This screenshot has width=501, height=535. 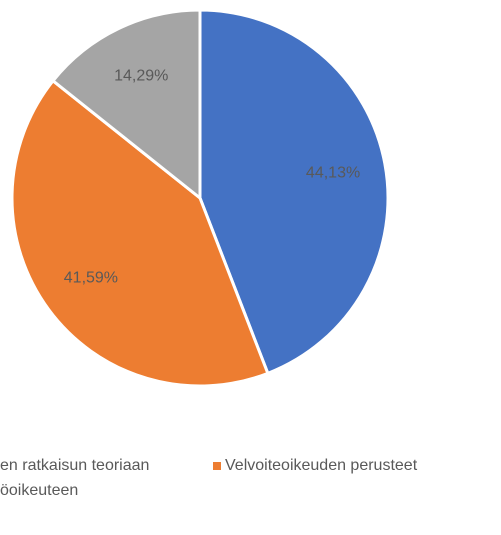 I want to click on legend-label: öoikeuteen, so click(x=39, y=490).